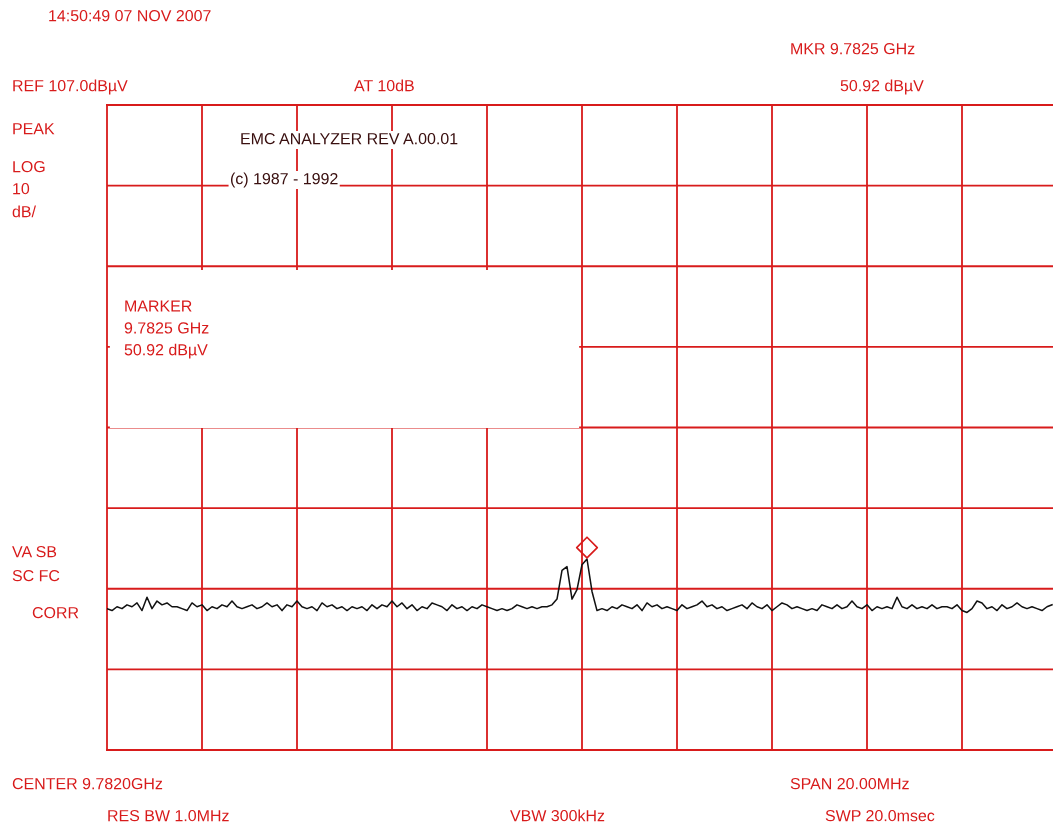 This screenshot has width=1053, height=824. What do you see at coordinates (882, 87) in the screenshot?
I see `text: 50.92 dBµV` at bounding box center [882, 87].